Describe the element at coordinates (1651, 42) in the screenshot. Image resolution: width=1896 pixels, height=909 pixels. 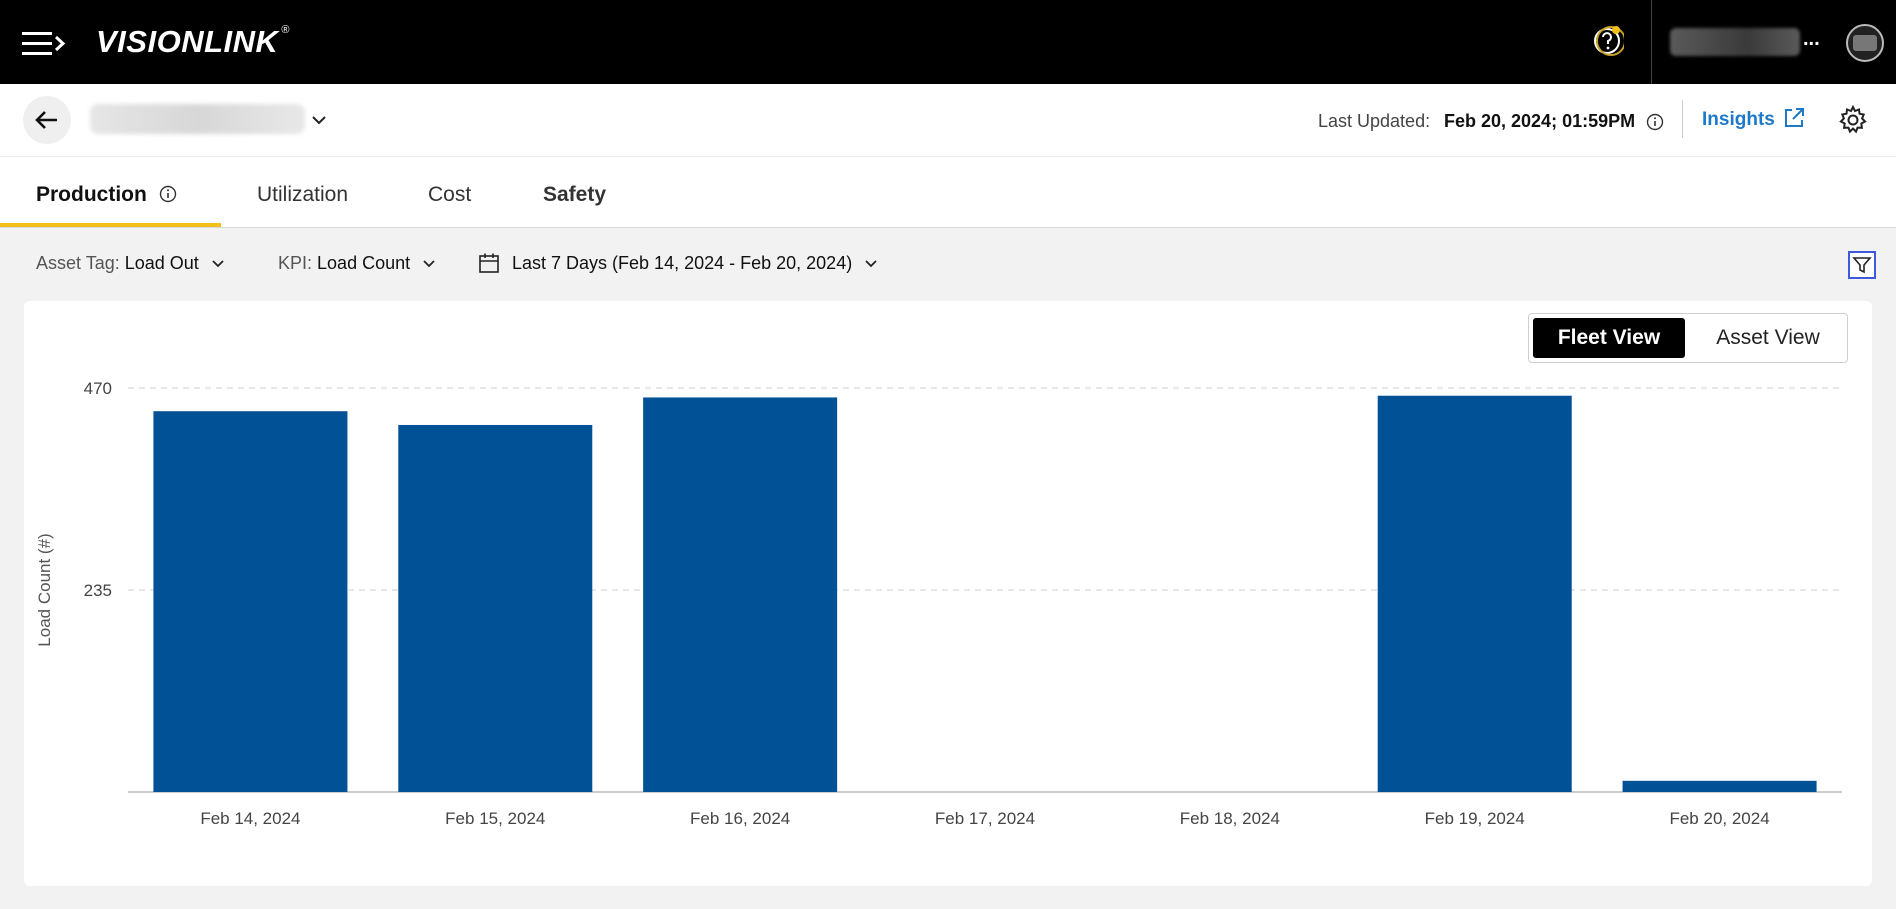
I see `topbar-divider` at that location.